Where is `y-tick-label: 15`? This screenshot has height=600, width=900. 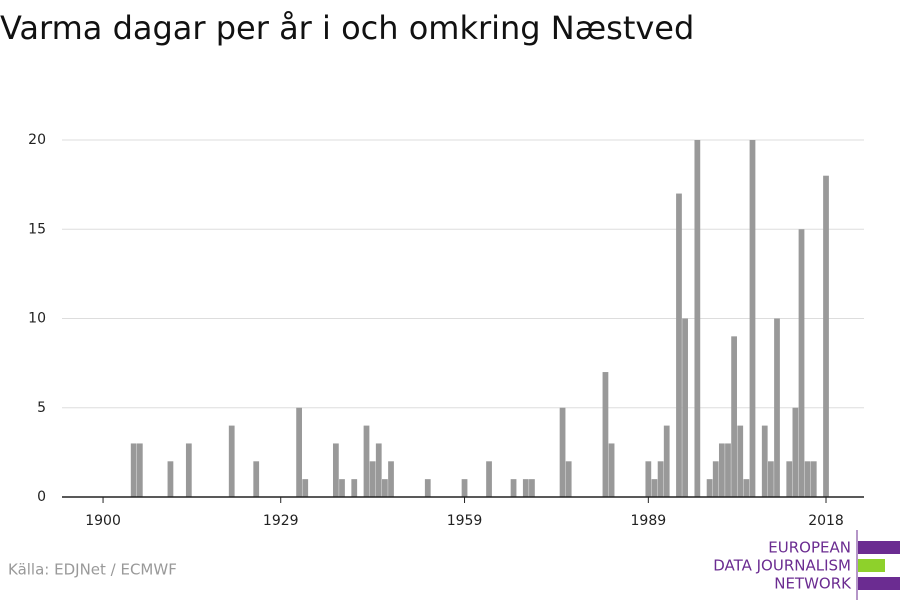 y-tick-label: 15 is located at coordinates (37, 229).